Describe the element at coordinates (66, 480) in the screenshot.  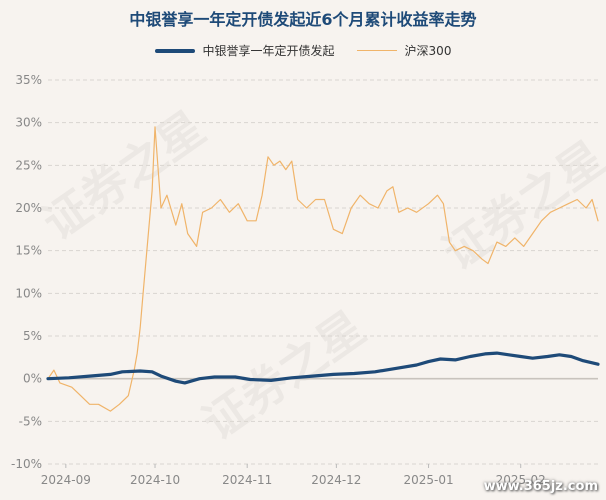
I see `x-tick-label: 2024-09` at that location.